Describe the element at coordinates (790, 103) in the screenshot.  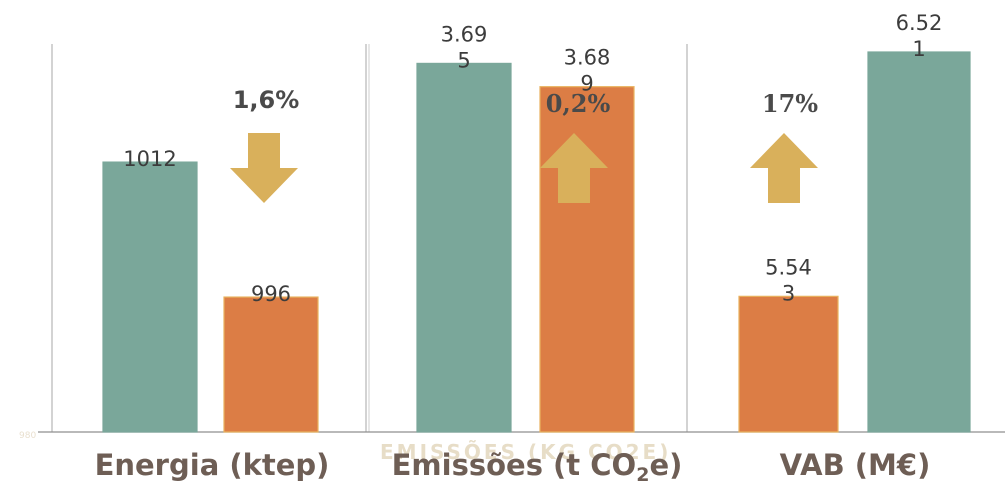
I see `change-percent-label-2: 17%` at that location.